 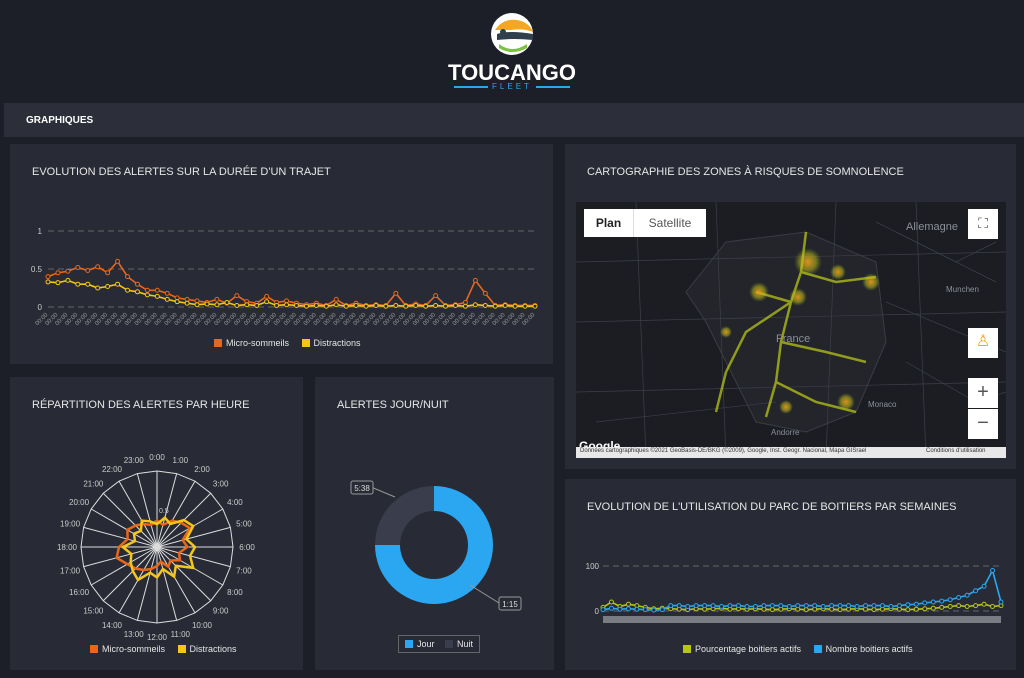 What do you see at coordinates (869, 649) in the screenshot?
I see `legend-label-boitiers: Nombre boitiers actifs` at bounding box center [869, 649].